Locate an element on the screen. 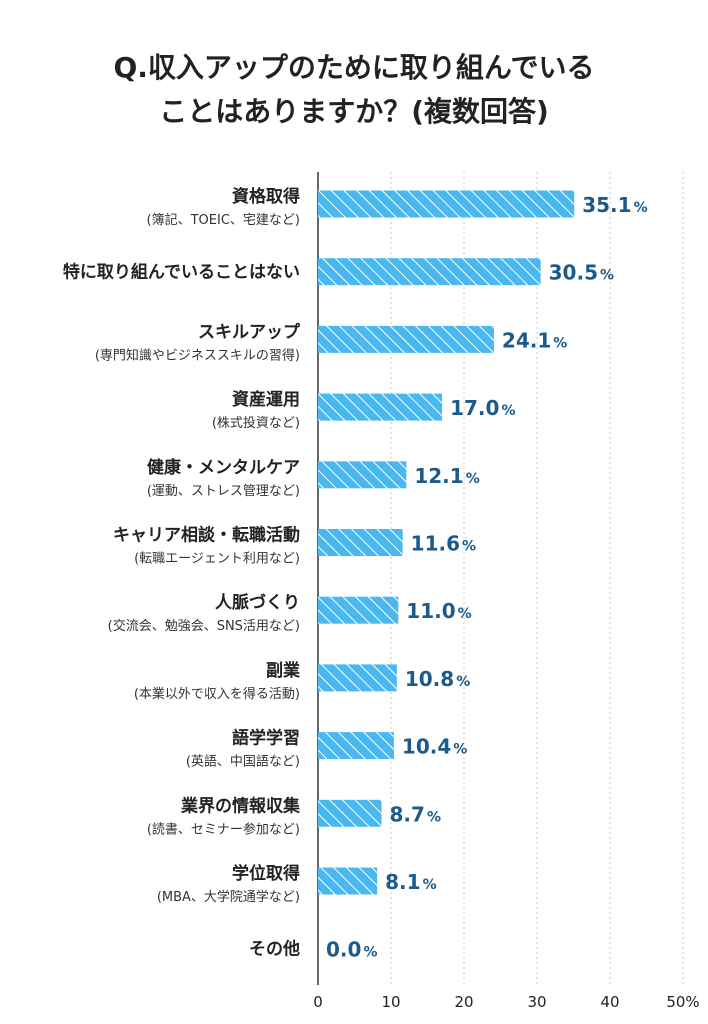 This screenshot has width=708, height=1024. value-label: 10.8% is located at coordinates (437, 679).